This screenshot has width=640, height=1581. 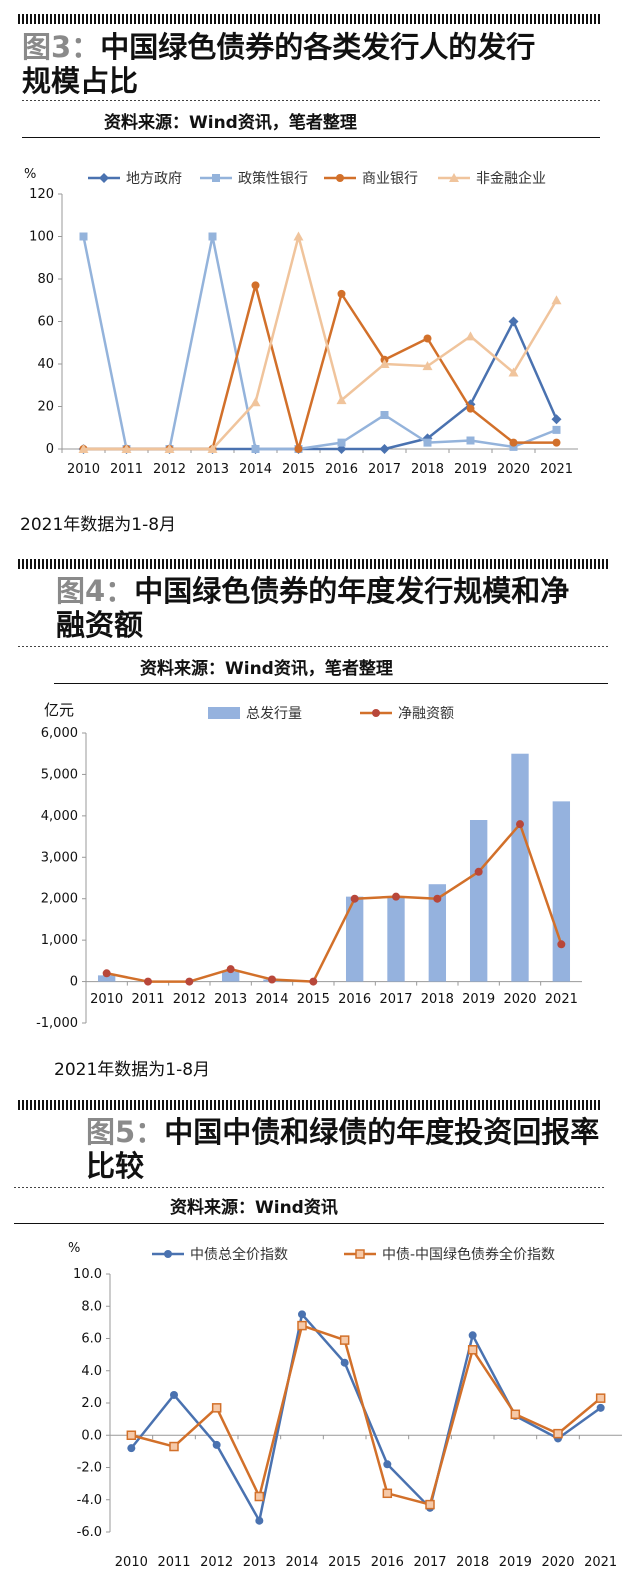 I want to click on legend-label: 政策性银行, so click(x=273, y=178).